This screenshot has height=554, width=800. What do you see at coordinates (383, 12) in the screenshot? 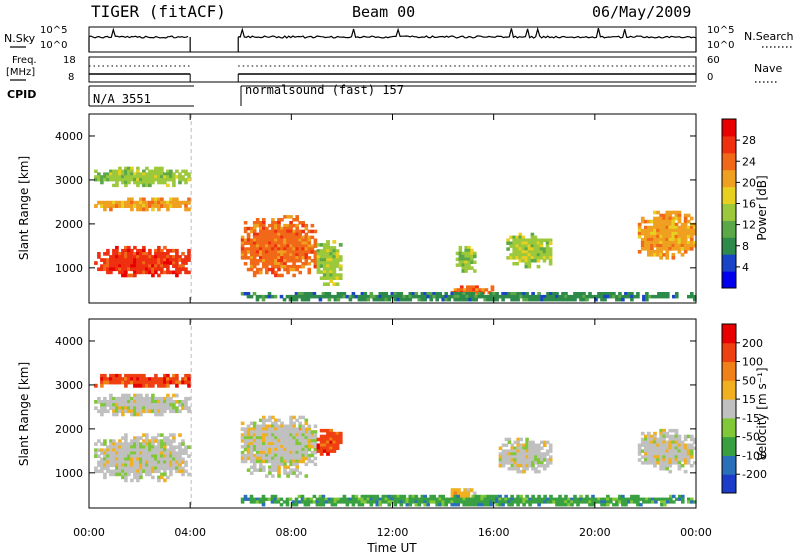
I see `beam-title: Beam 00` at bounding box center [383, 12].